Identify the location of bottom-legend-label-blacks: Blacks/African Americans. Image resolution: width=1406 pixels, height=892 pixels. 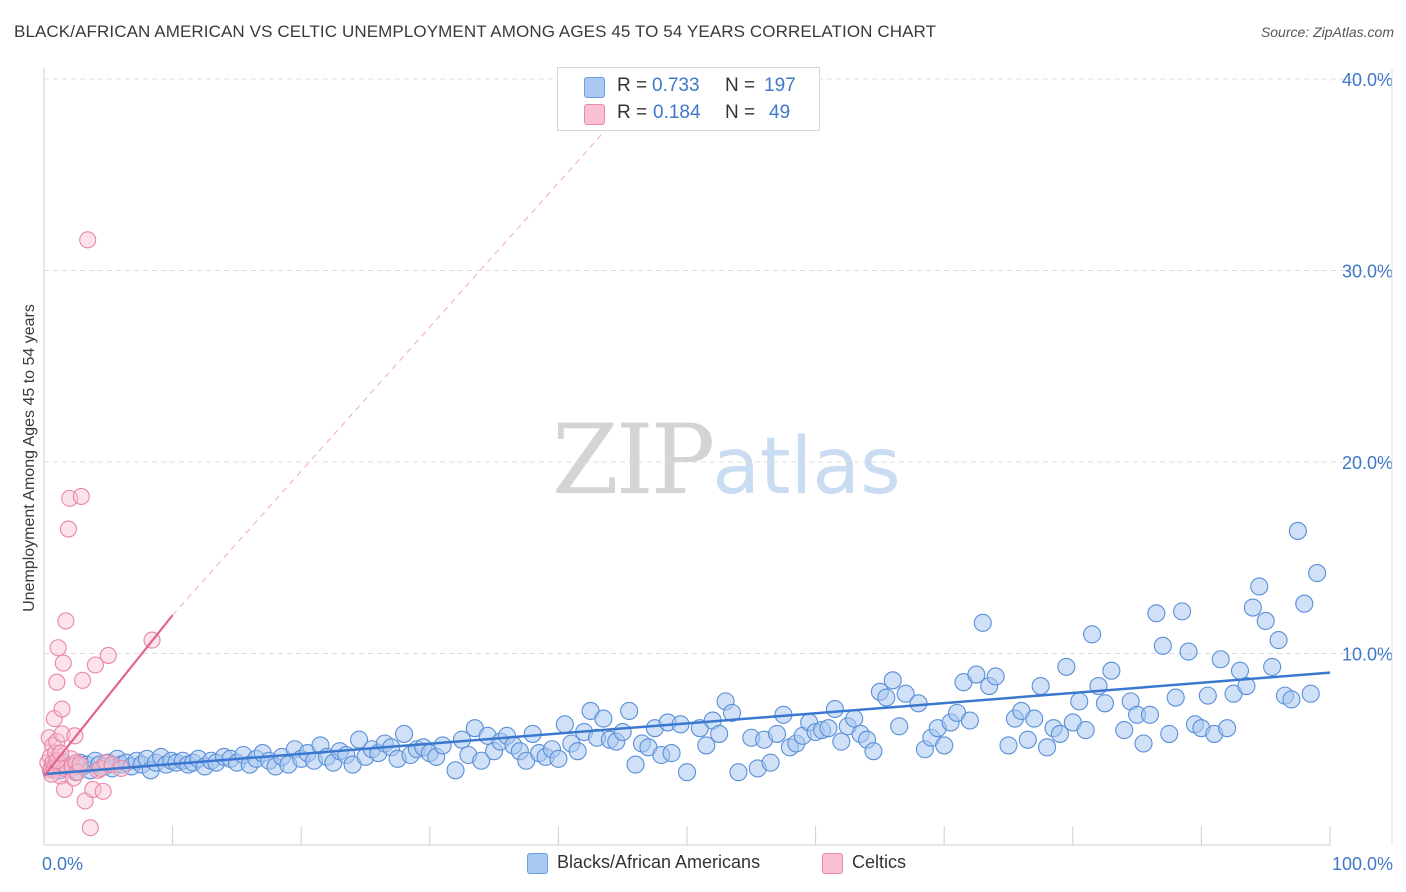
(659, 862).